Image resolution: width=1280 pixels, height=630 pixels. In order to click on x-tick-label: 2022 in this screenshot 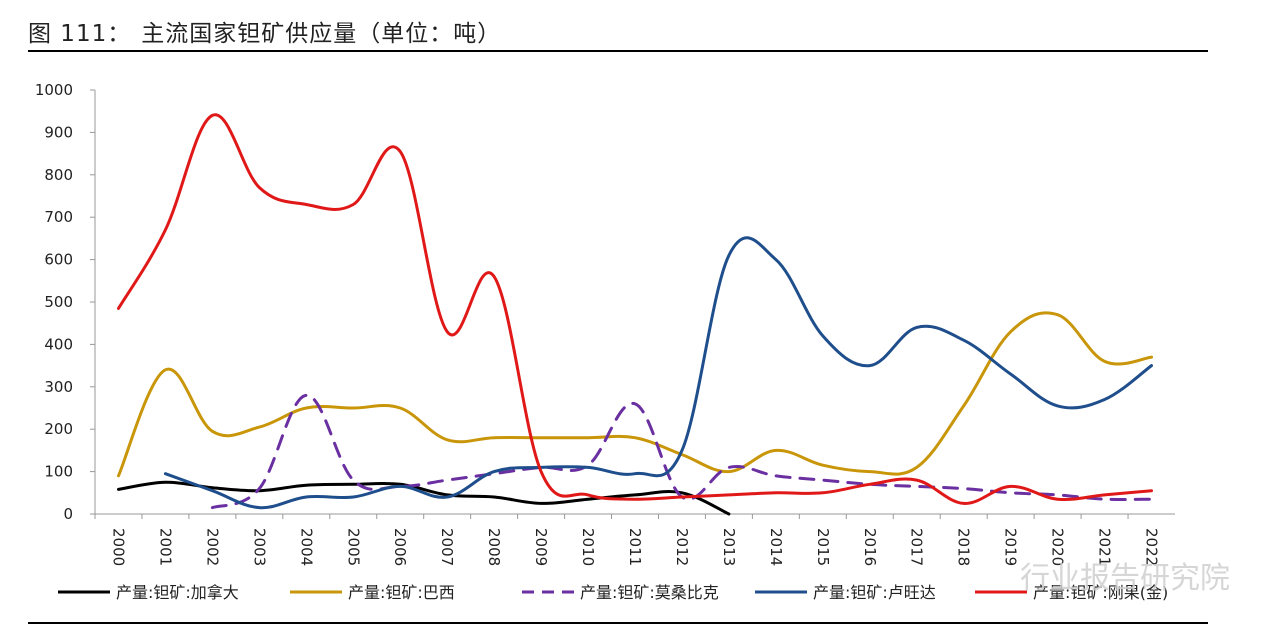, I will do `click(1152, 547)`.